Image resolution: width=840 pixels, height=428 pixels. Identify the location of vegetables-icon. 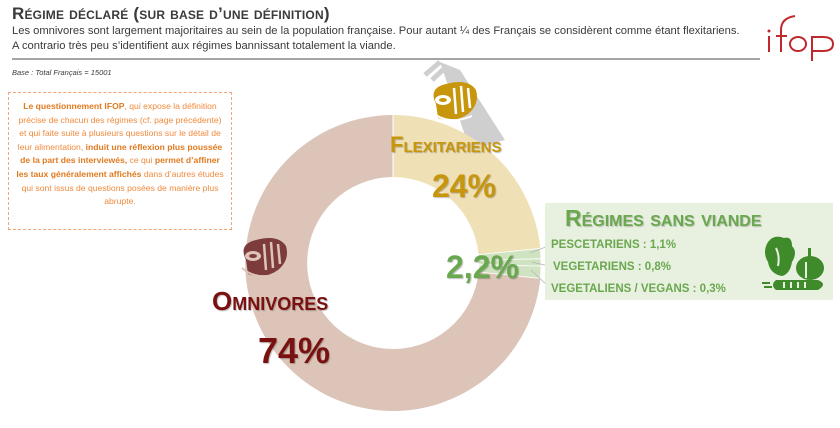
(793, 263).